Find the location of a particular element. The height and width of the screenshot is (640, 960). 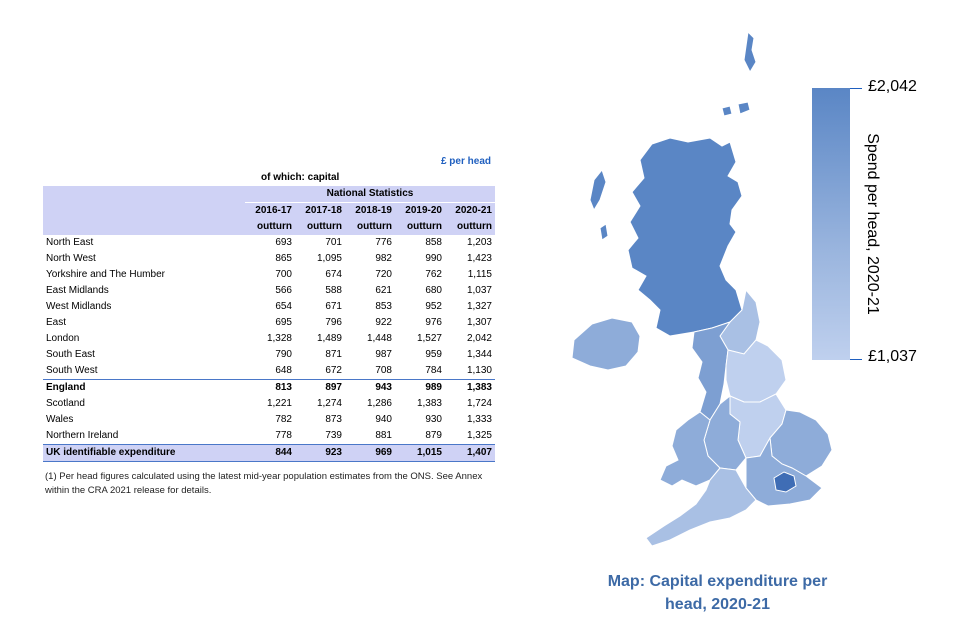

value-cell: 1,527 is located at coordinates (429, 338).